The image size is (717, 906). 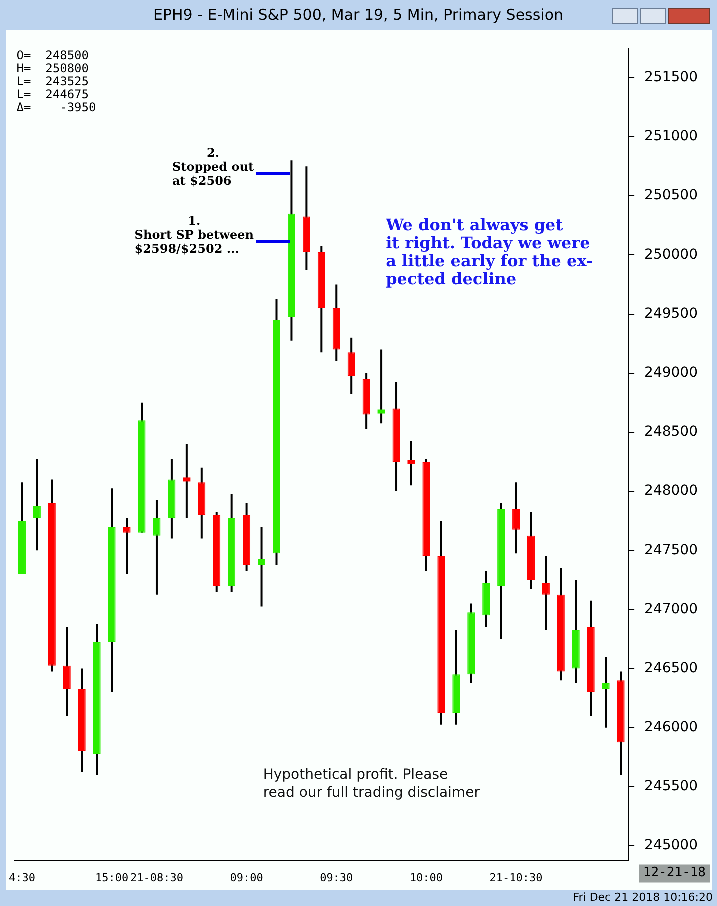 What do you see at coordinates (53, 55) in the screenshot?
I see `annotation: O= 248500` at bounding box center [53, 55].